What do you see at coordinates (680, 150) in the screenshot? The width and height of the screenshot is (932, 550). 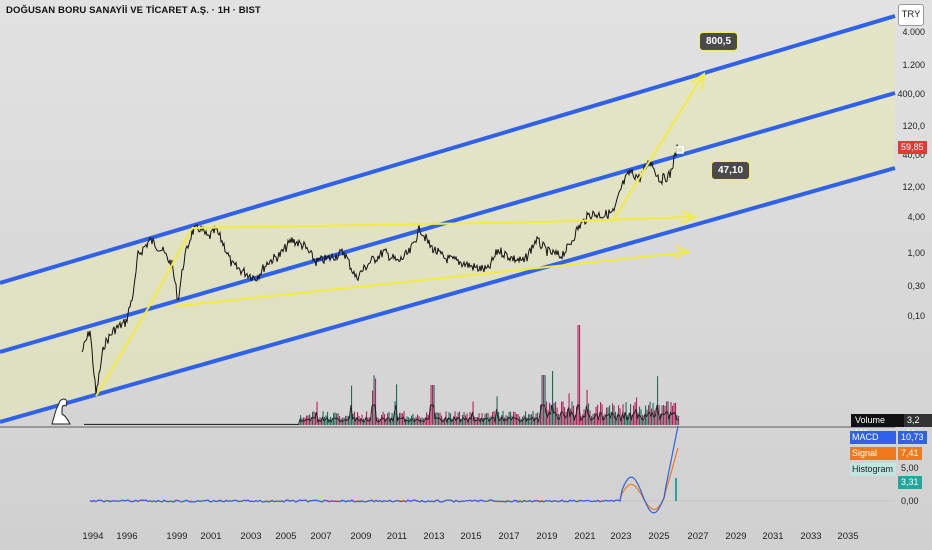 I see `target-marker` at bounding box center [680, 150].